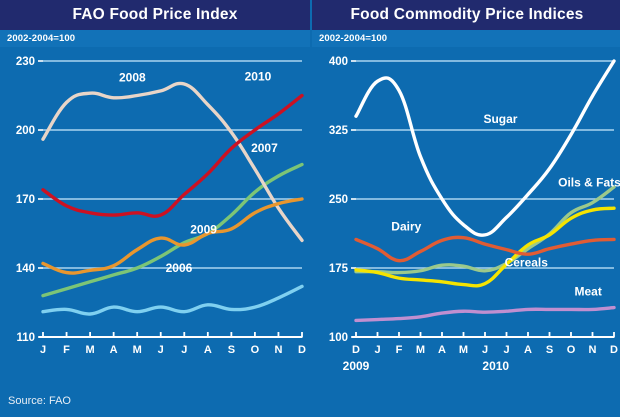 This screenshot has width=620, height=417. What do you see at coordinates (25, 338) in the screenshot?
I see `y-axis-tick-label: 110` at bounding box center [25, 338].